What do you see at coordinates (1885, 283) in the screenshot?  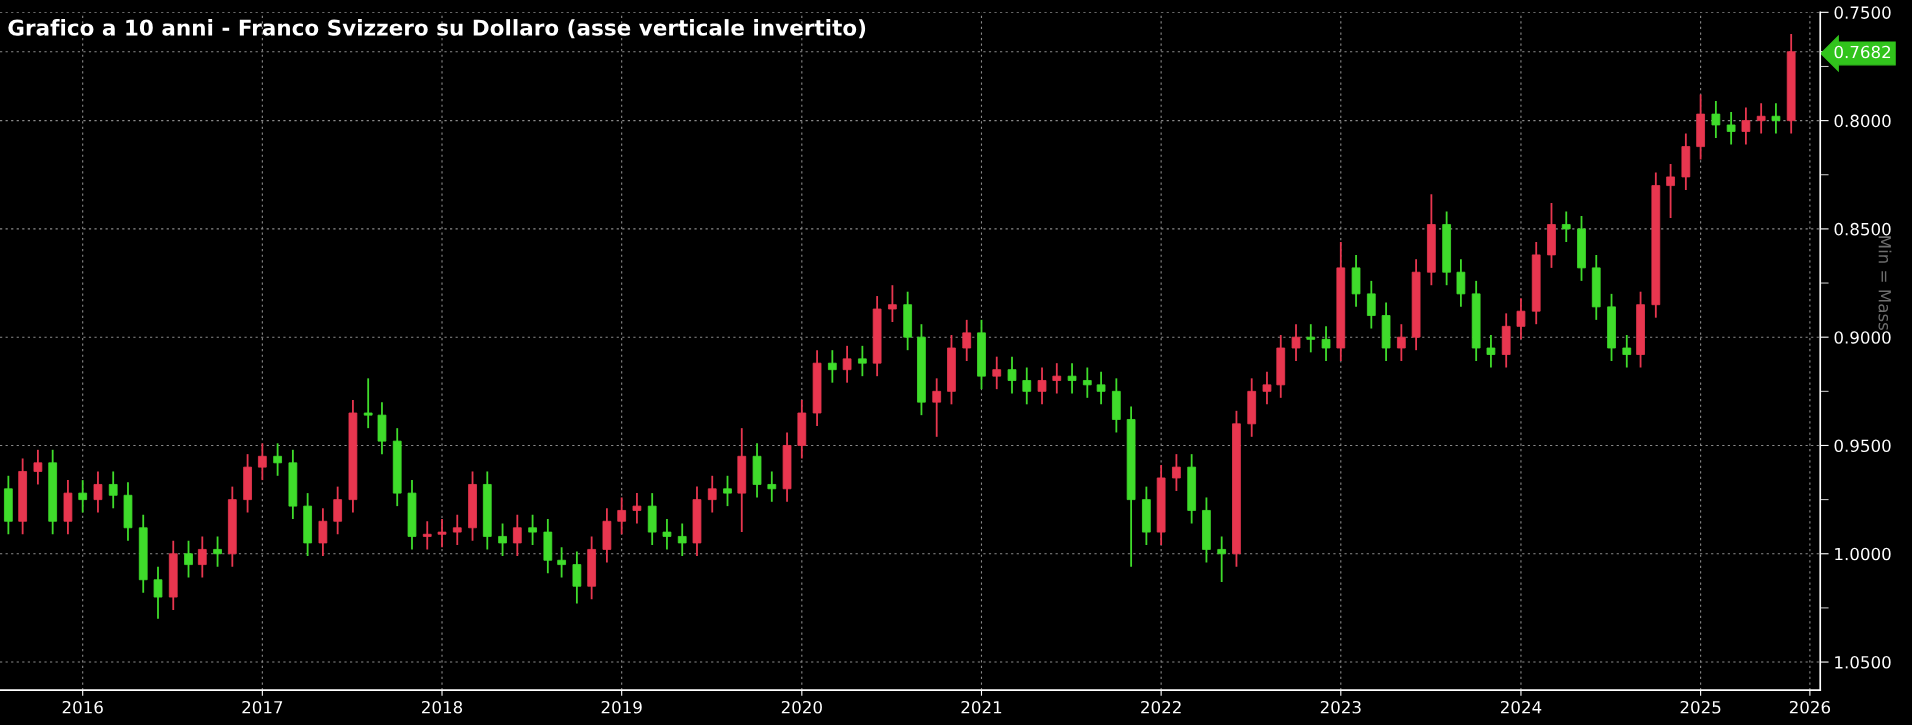 I see `text: Min = Mass` at bounding box center [1885, 283].